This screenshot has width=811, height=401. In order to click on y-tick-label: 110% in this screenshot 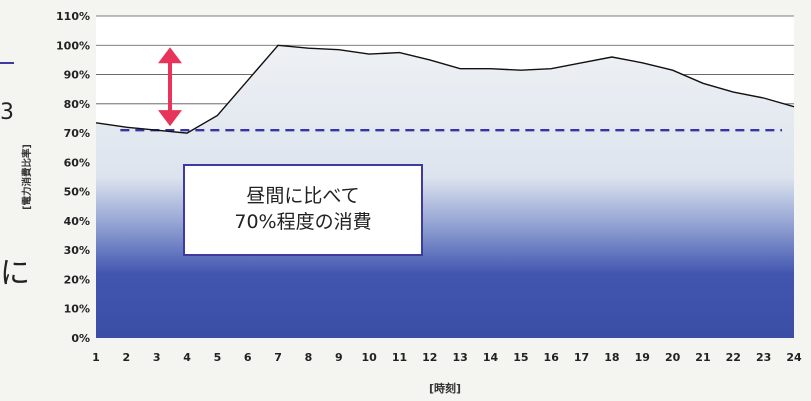, I will do `click(73, 16)`.